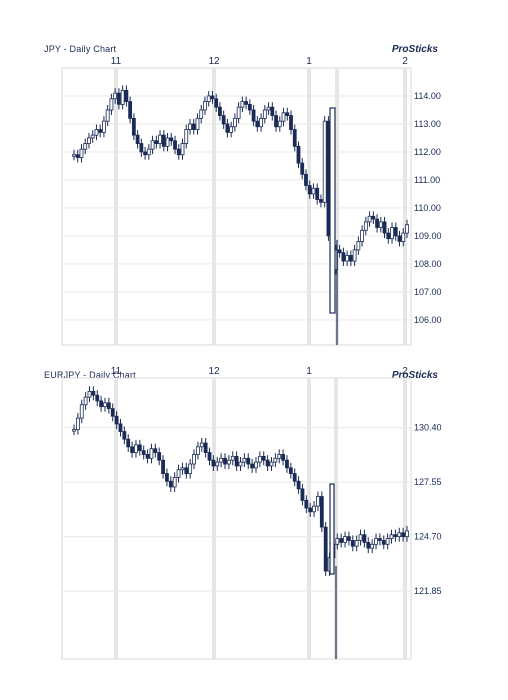  Describe the element at coordinates (428, 292) in the screenshot. I see `y-tick-label: 107.00` at that location.